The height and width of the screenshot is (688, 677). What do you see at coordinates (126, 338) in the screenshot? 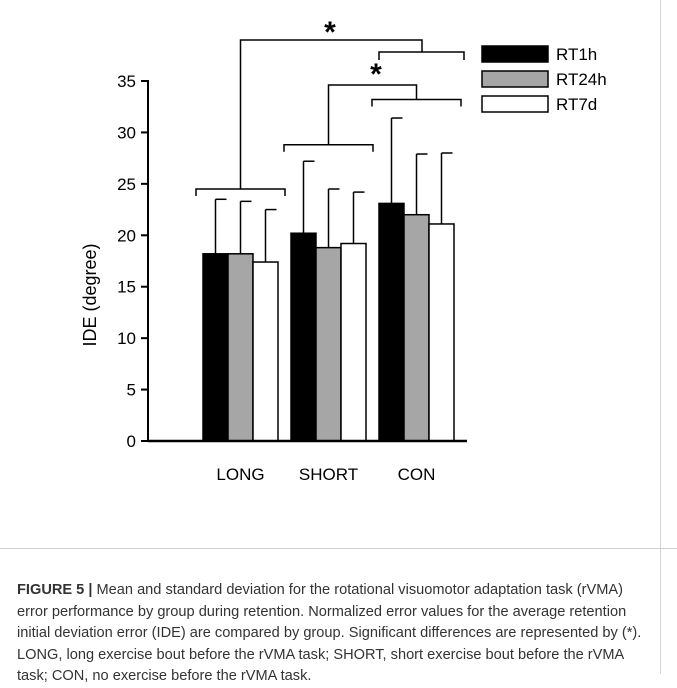
I see `y-tick-label: 10` at bounding box center [126, 338].